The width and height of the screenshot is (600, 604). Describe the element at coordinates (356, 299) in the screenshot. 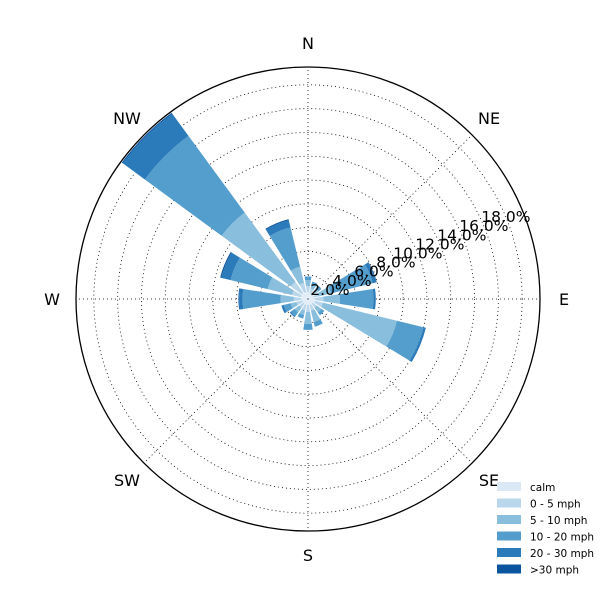

I see `bar-e-10-20-mph` at that location.